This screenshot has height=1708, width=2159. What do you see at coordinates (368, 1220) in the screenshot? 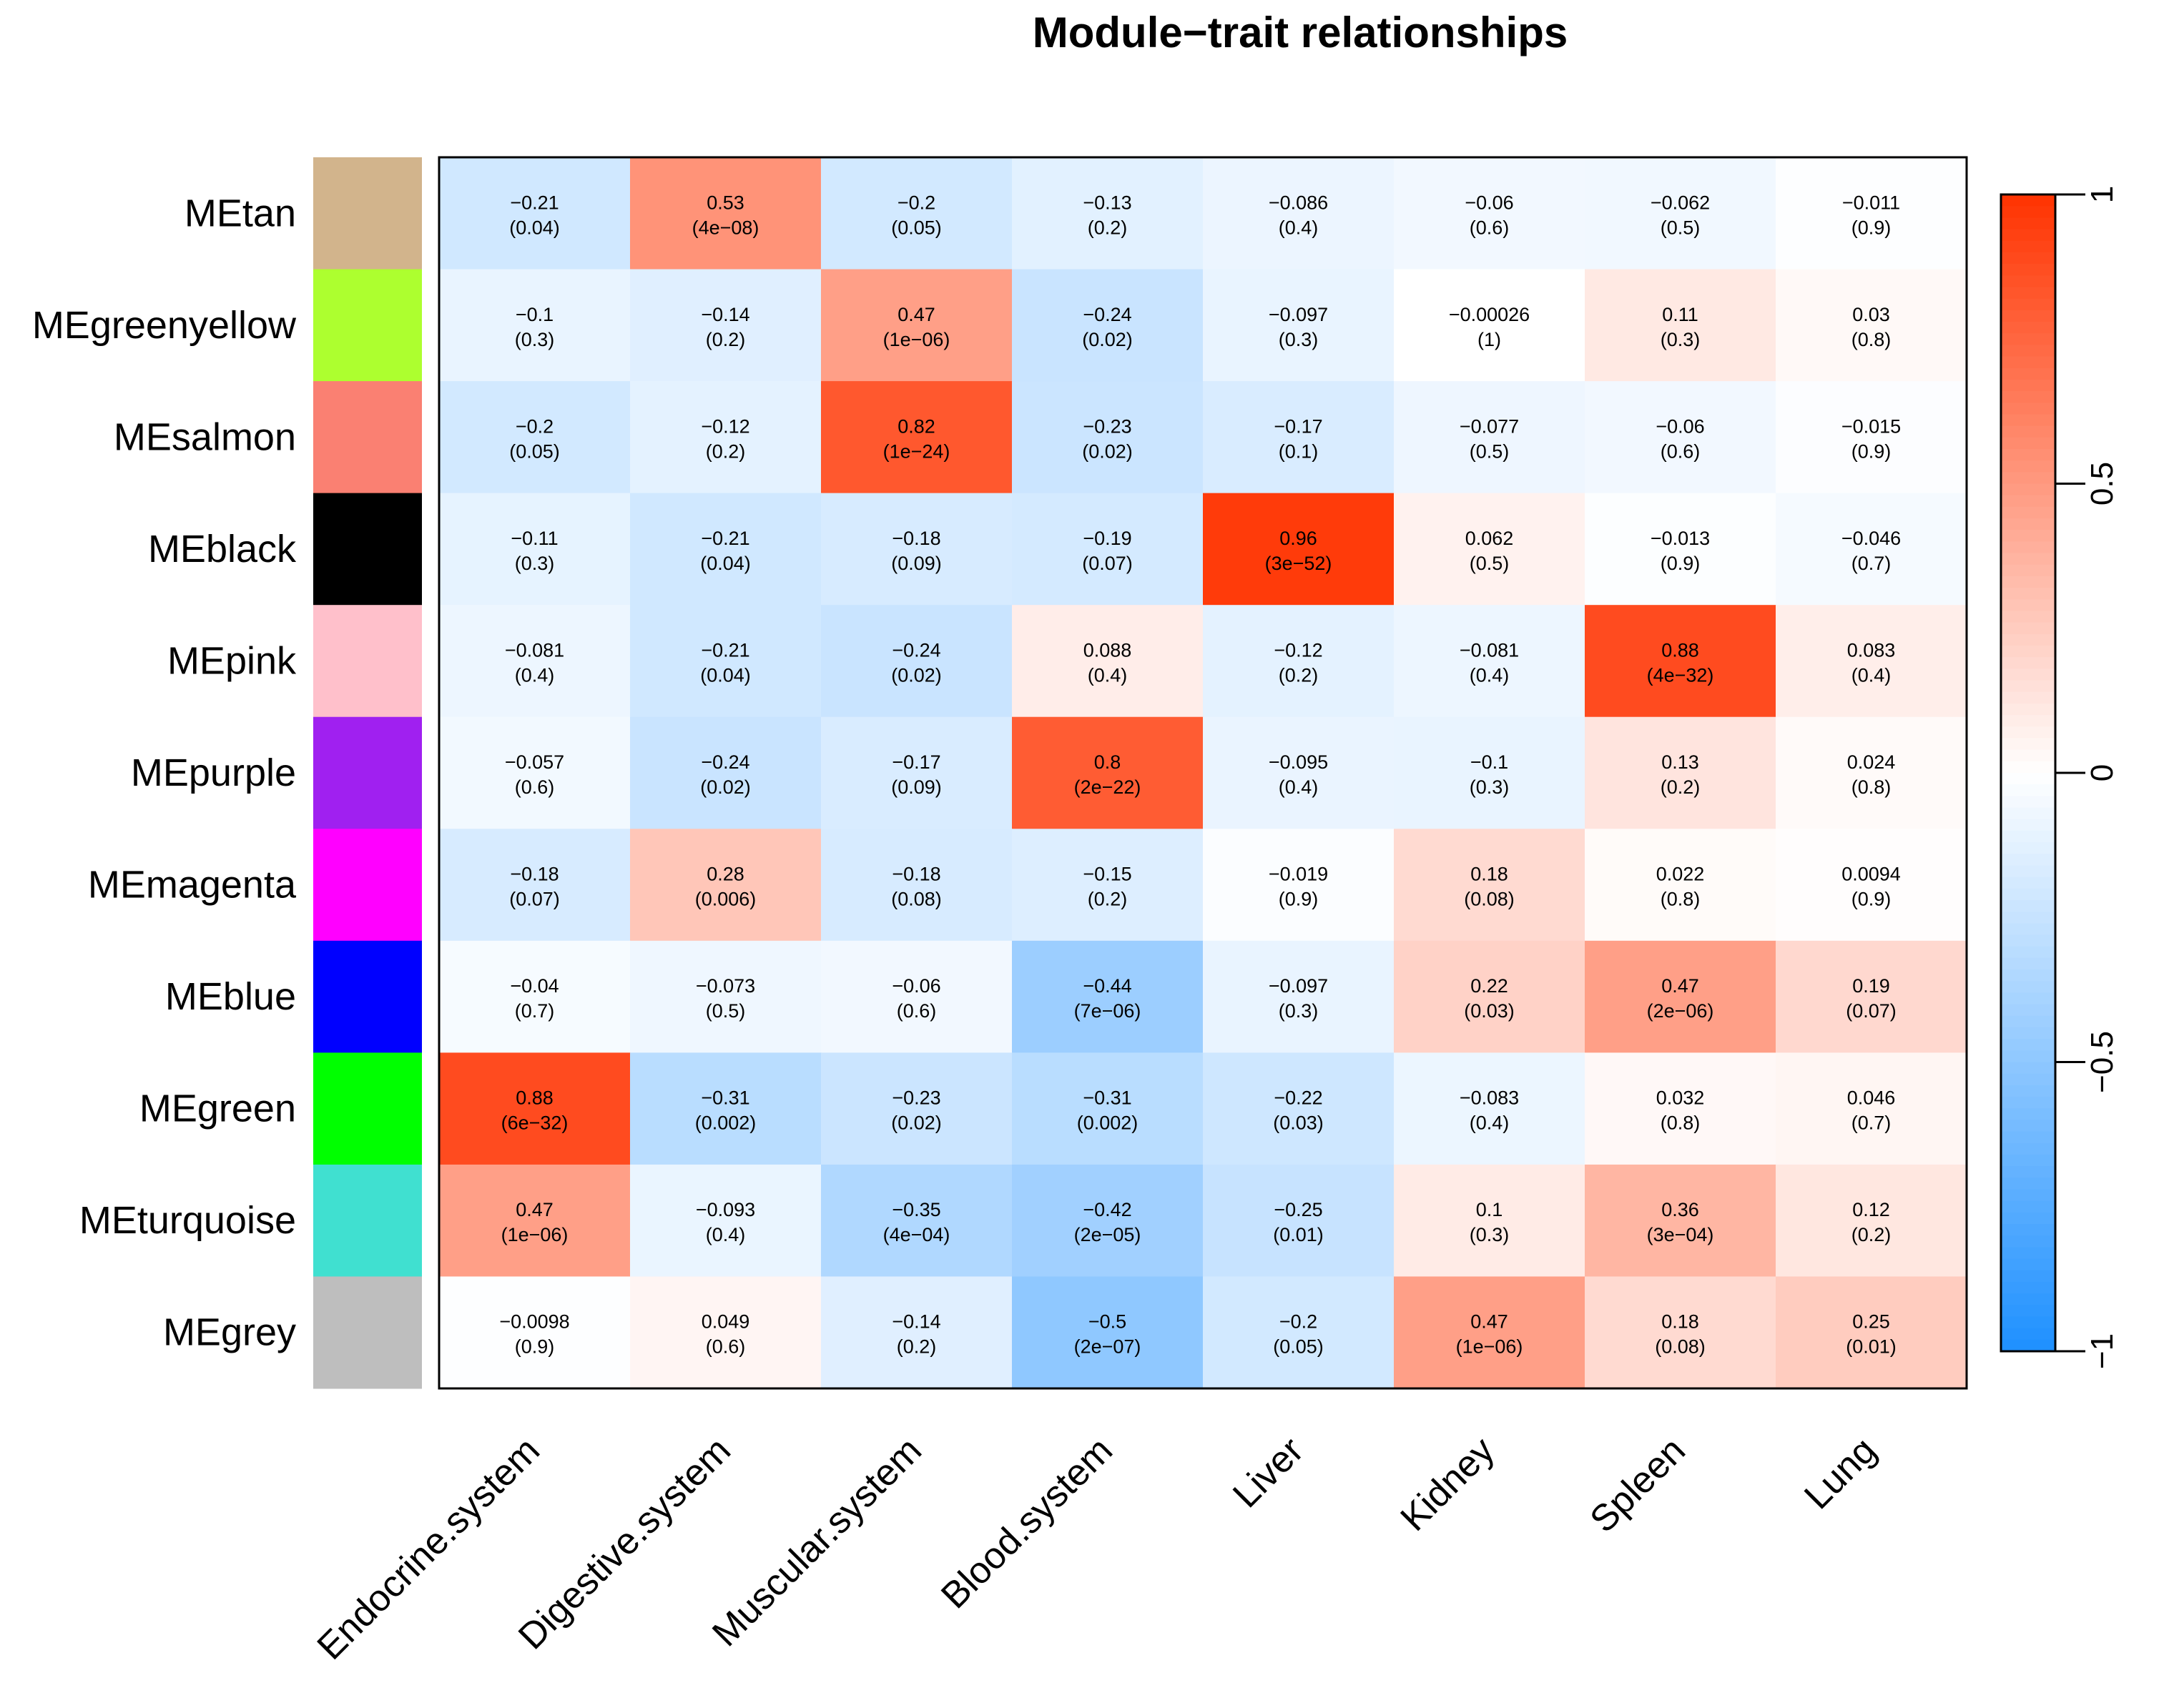
I see `module-swatch-MEturquoise` at bounding box center [368, 1220].